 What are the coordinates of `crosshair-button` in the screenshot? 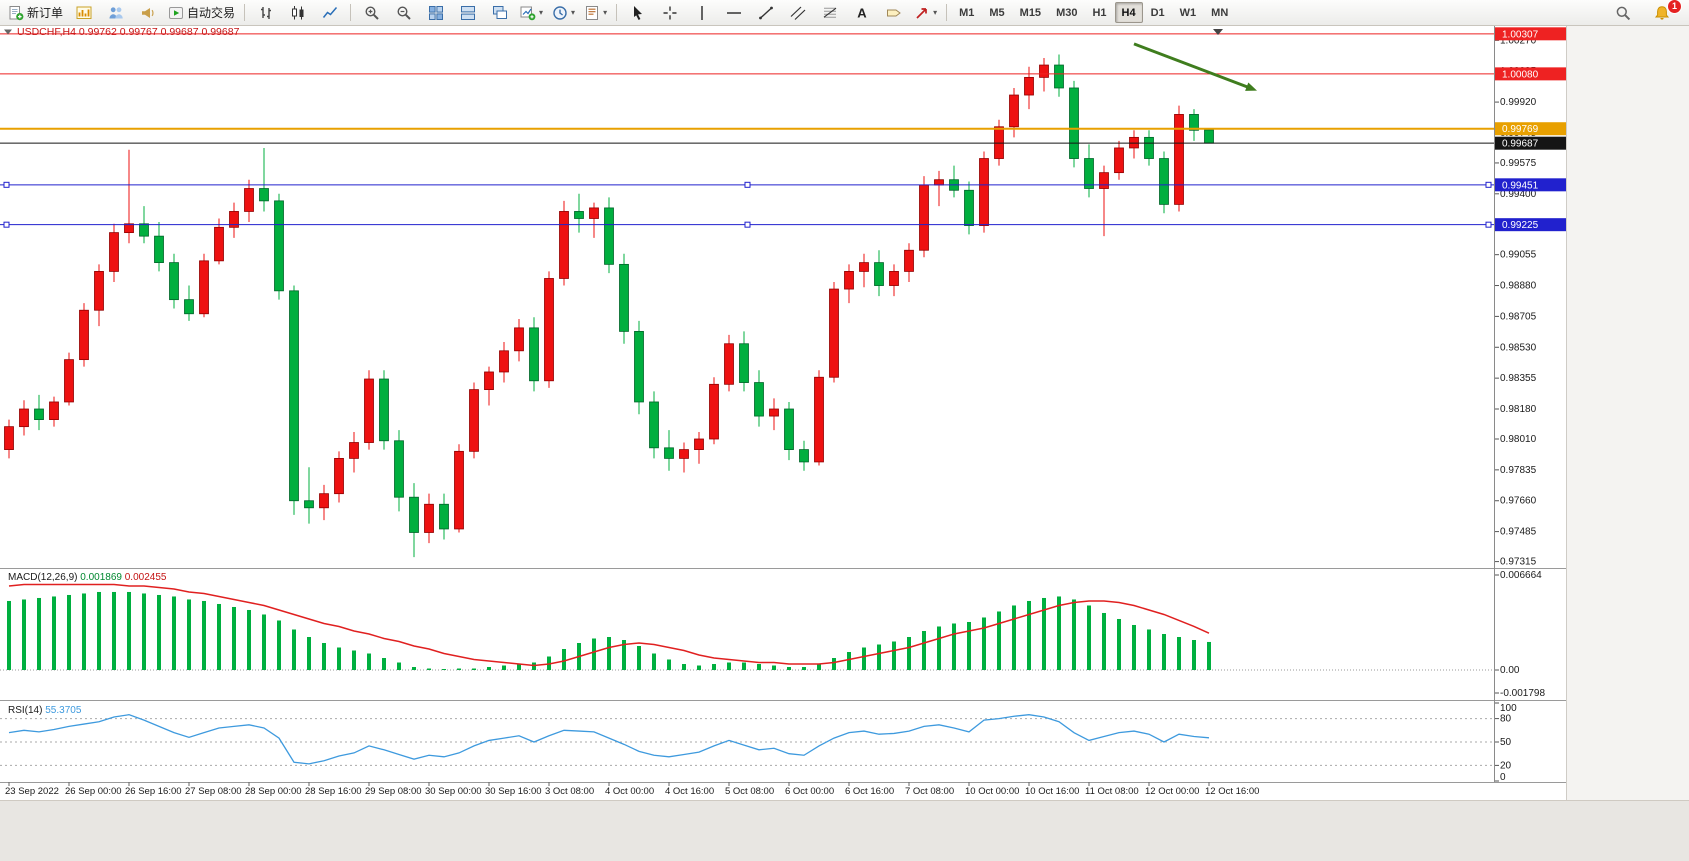 It's located at (669, 12).